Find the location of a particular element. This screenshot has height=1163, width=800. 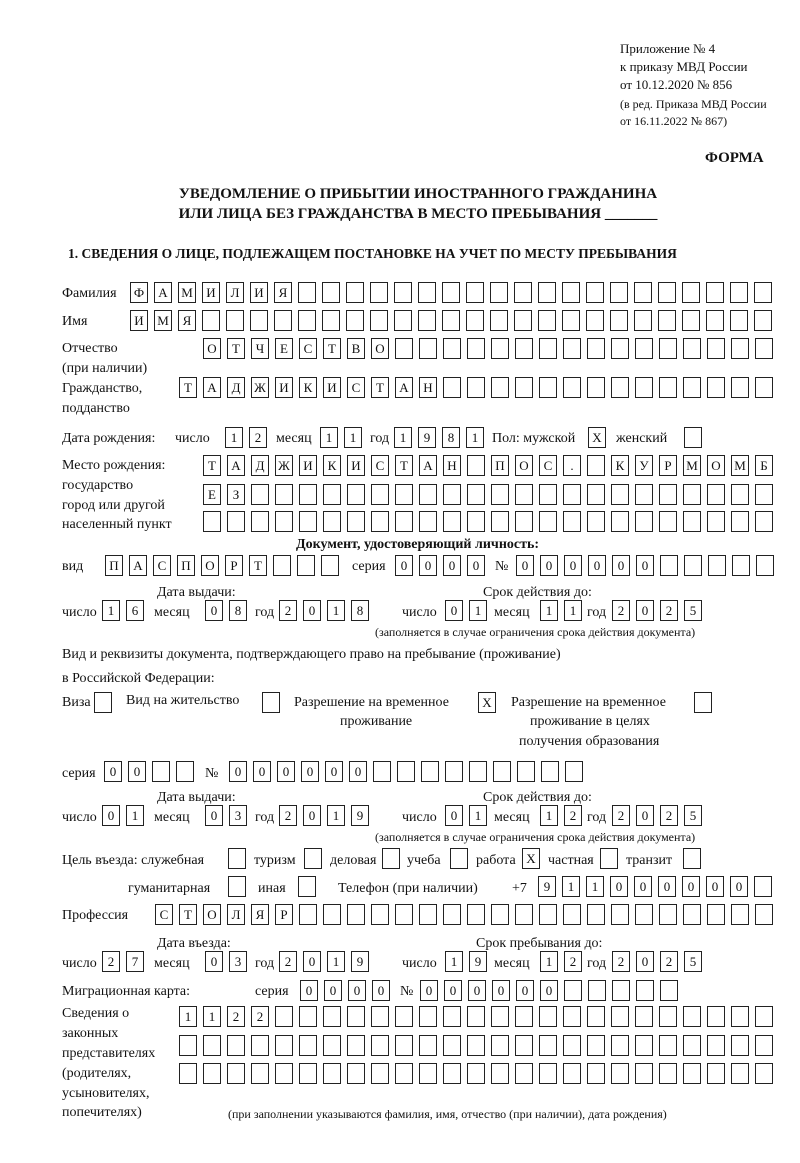

phone-cell is located at coordinates (763, 886).